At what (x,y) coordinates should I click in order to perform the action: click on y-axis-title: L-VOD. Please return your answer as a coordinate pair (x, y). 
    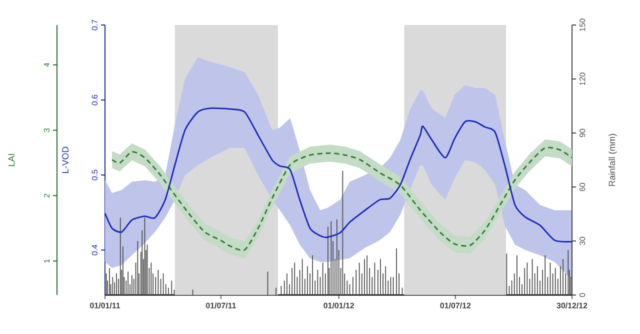
    Looking at the image, I should click on (65, 159).